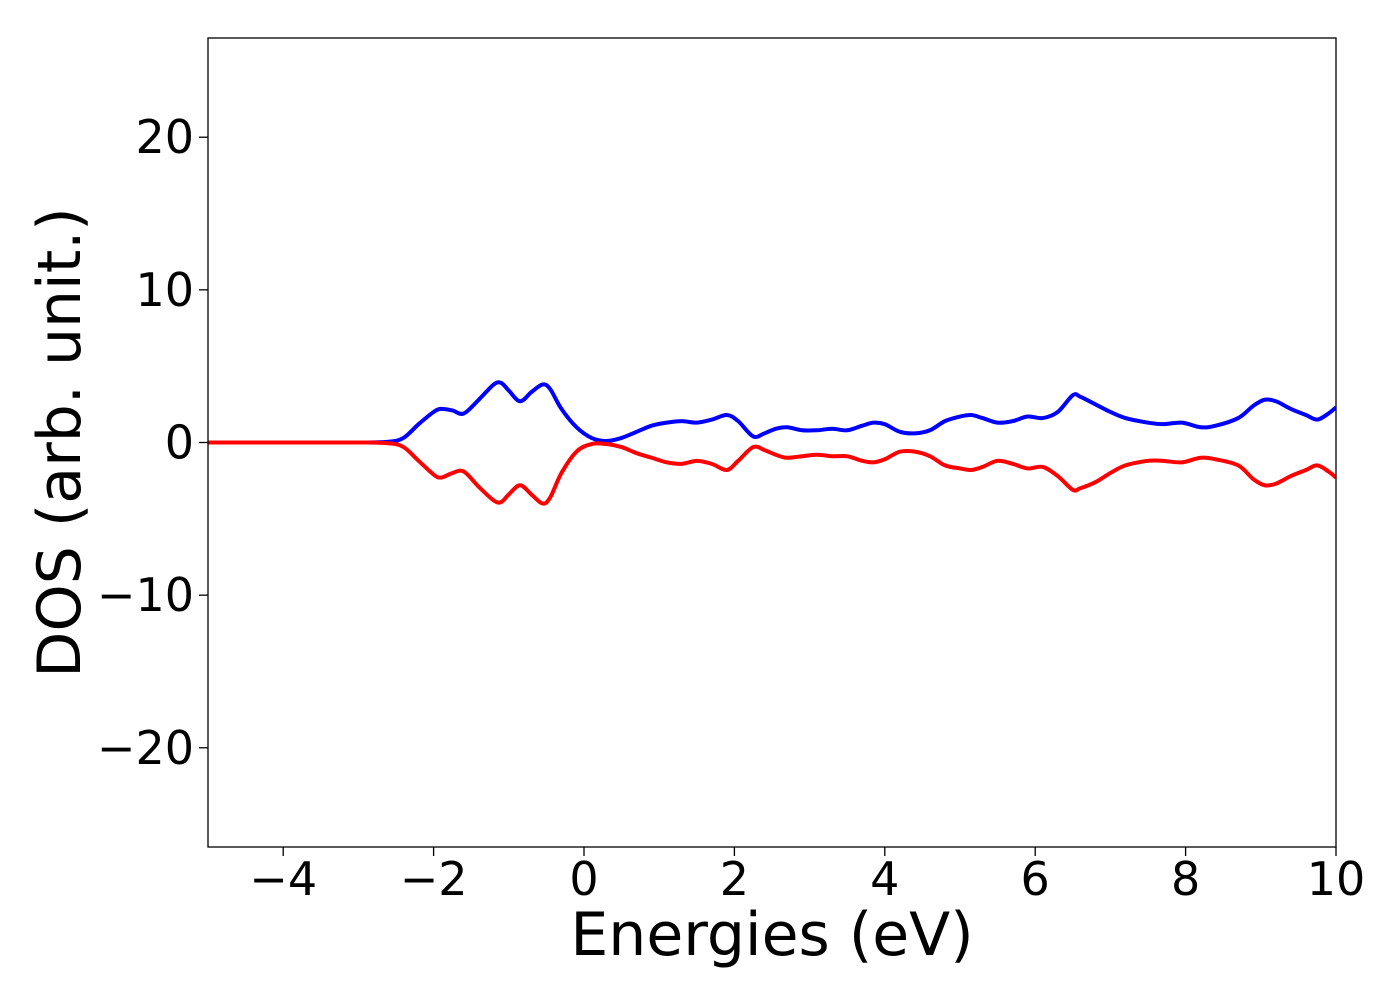  What do you see at coordinates (807, 876) in the screenshot?
I see `x-axis-ticks: −4 −2 0 2 4 6 8 10` at bounding box center [807, 876].